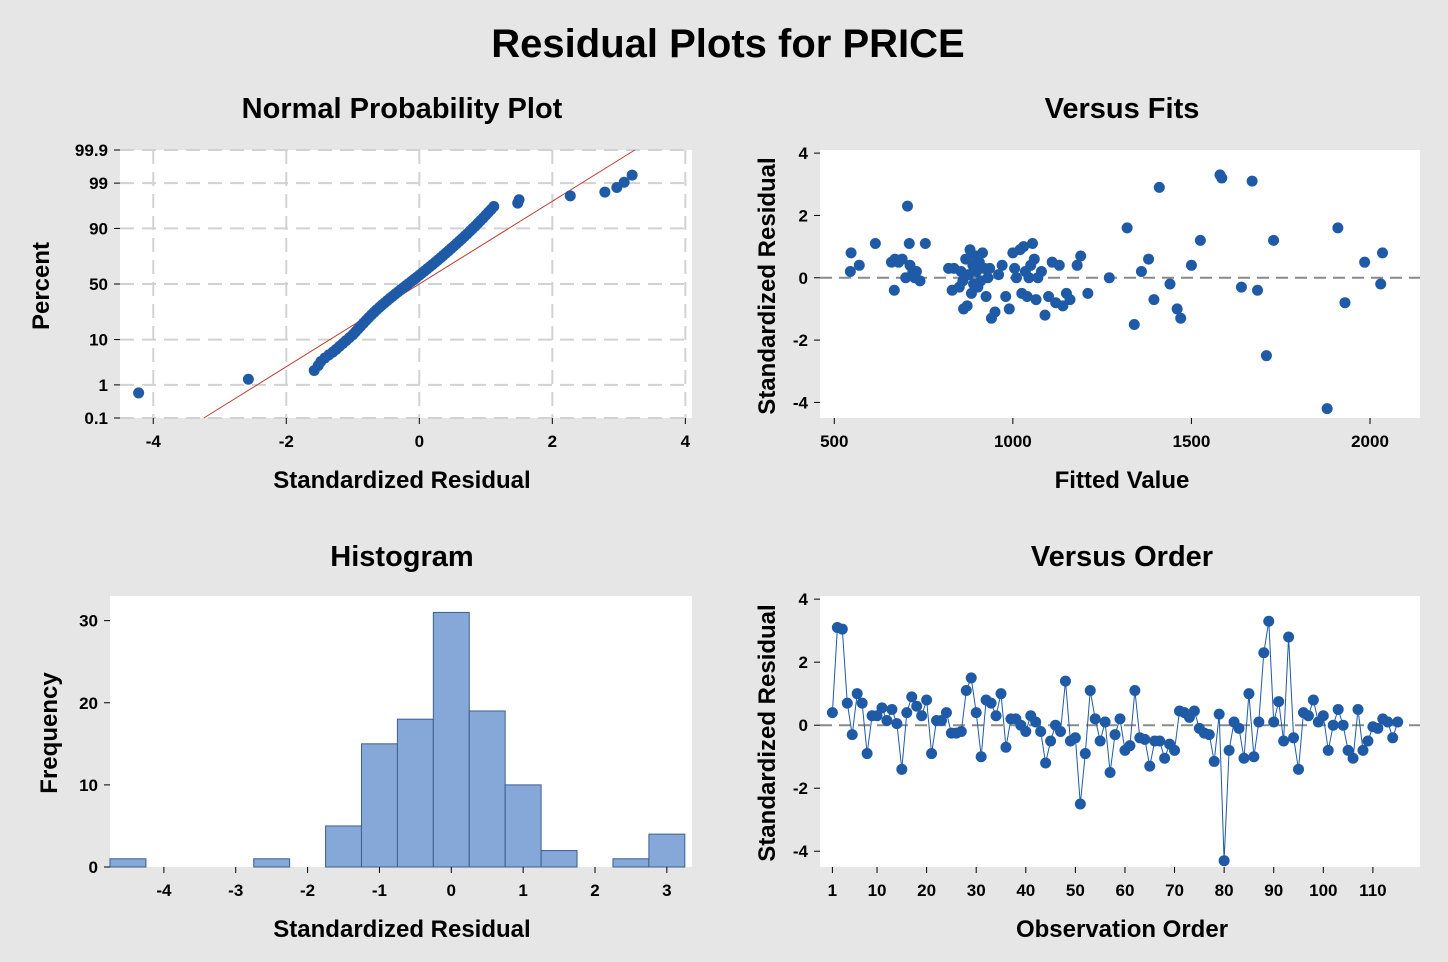 The height and width of the screenshot is (962, 1448). I want to click on panel-title: Histogram, so click(401, 557).